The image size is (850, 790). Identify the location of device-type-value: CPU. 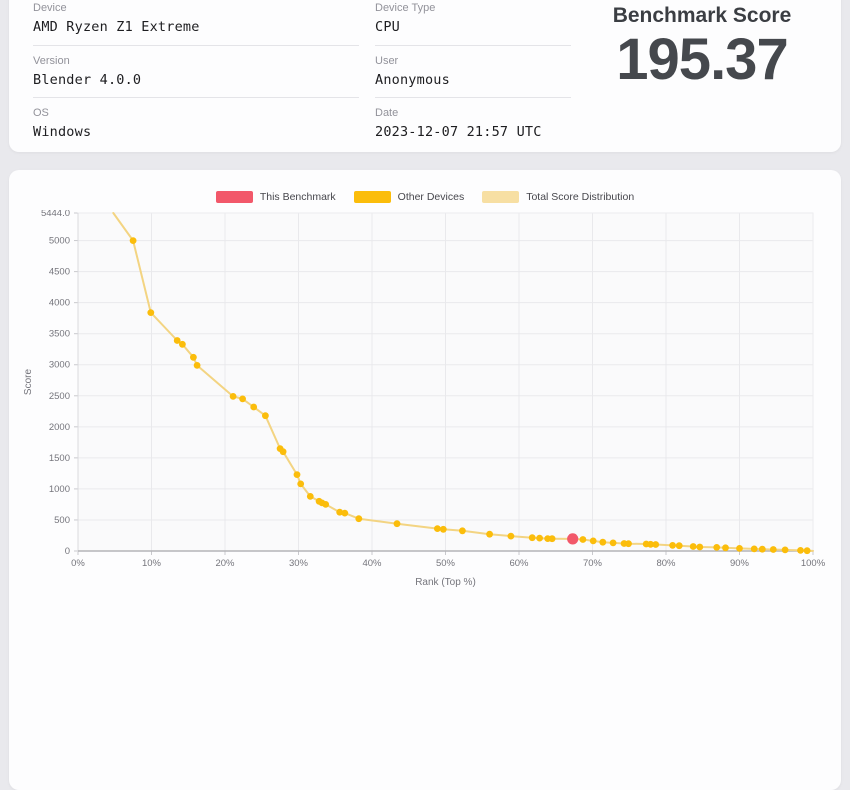
(387, 27).